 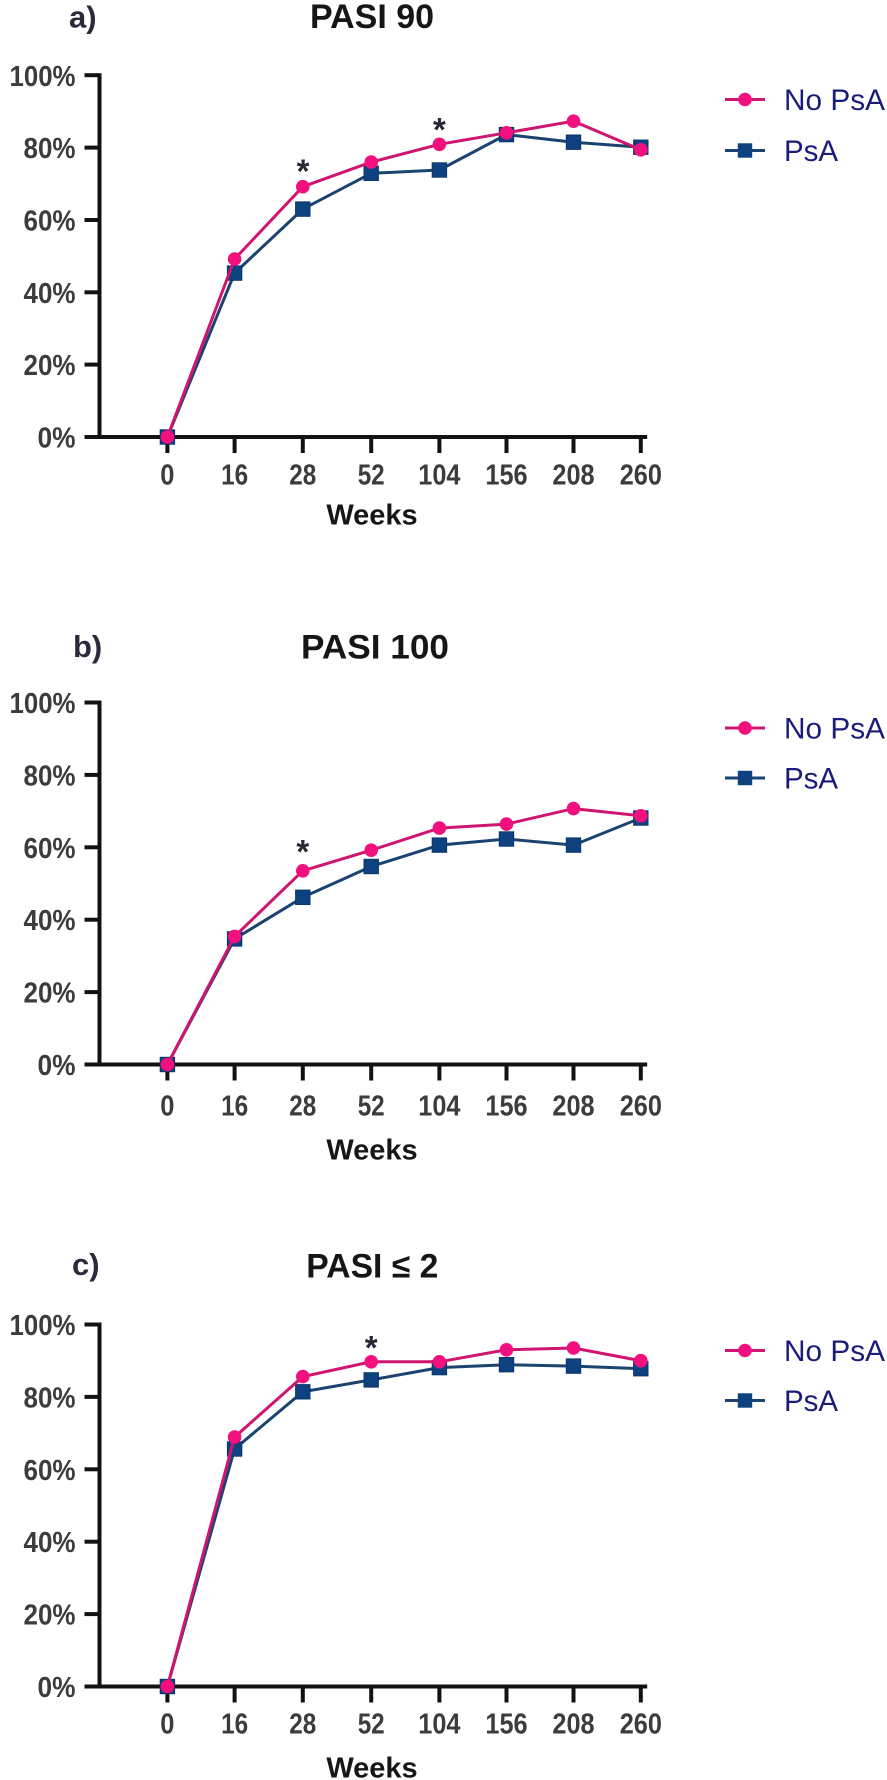 What do you see at coordinates (87, 646) in the screenshot?
I see `svg-text: b)` at bounding box center [87, 646].